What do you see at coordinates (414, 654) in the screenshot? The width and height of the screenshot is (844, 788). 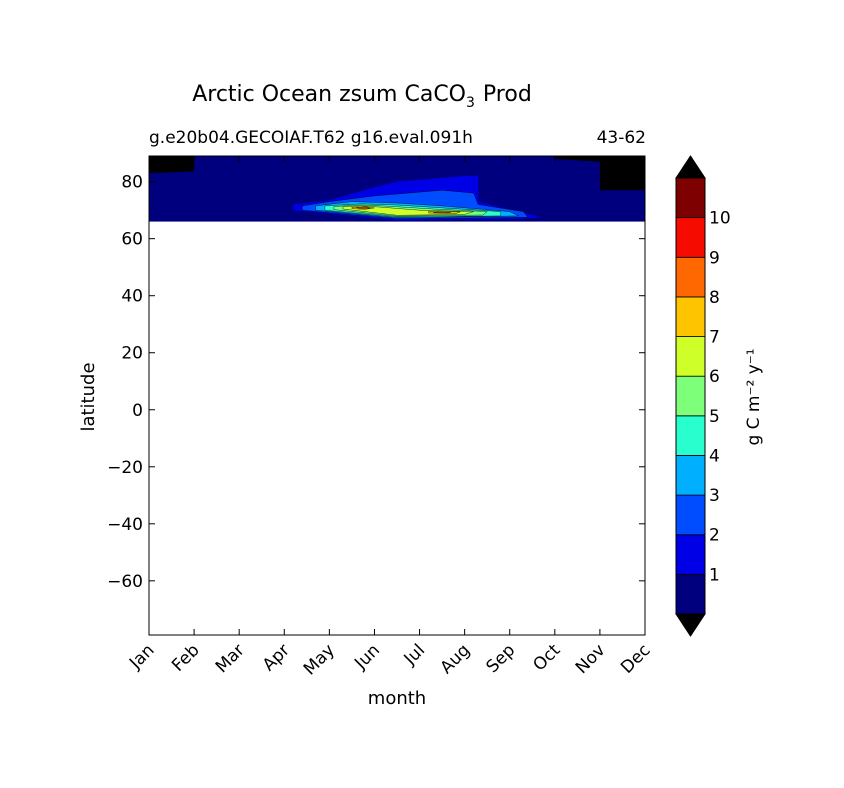 I see `x-tick-label: Jul` at bounding box center [414, 654].